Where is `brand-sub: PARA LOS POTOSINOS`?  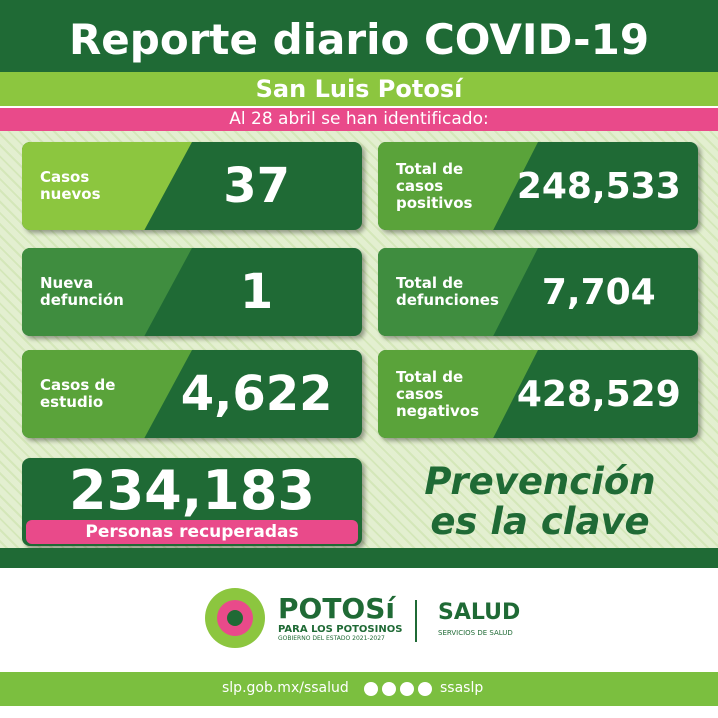 brand-sub: PARA LOS POTOSINOS is located at coordinates (340, 629).